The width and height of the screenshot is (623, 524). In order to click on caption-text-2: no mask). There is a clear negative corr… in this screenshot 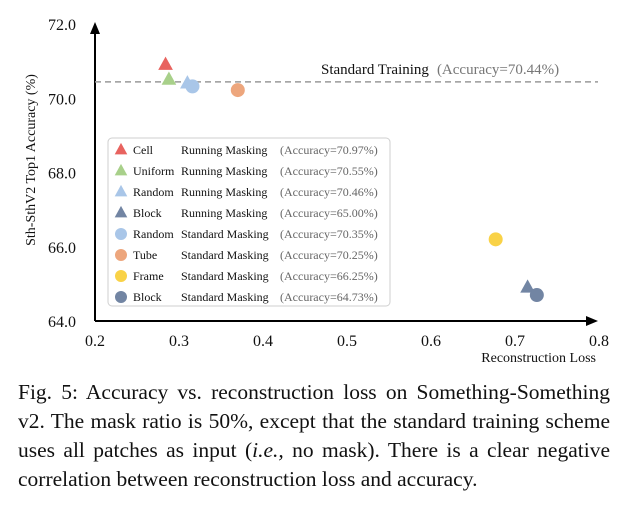, I will do `click(314, 464)`.